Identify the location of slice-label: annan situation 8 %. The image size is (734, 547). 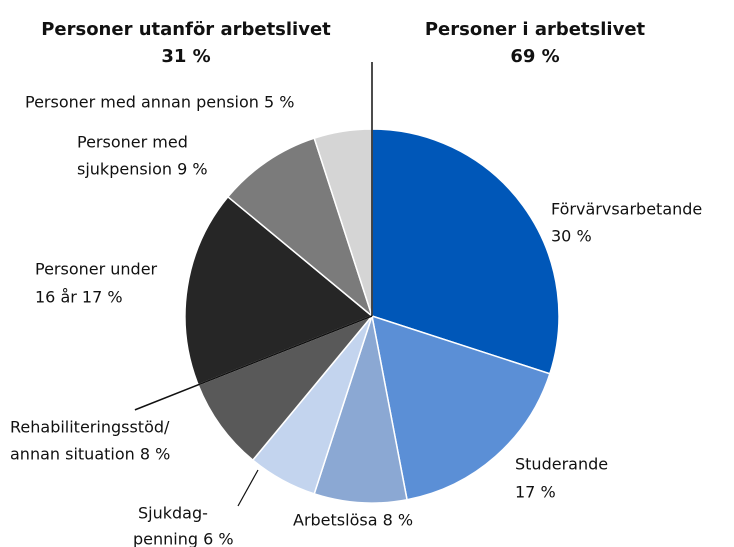
(90, 454).